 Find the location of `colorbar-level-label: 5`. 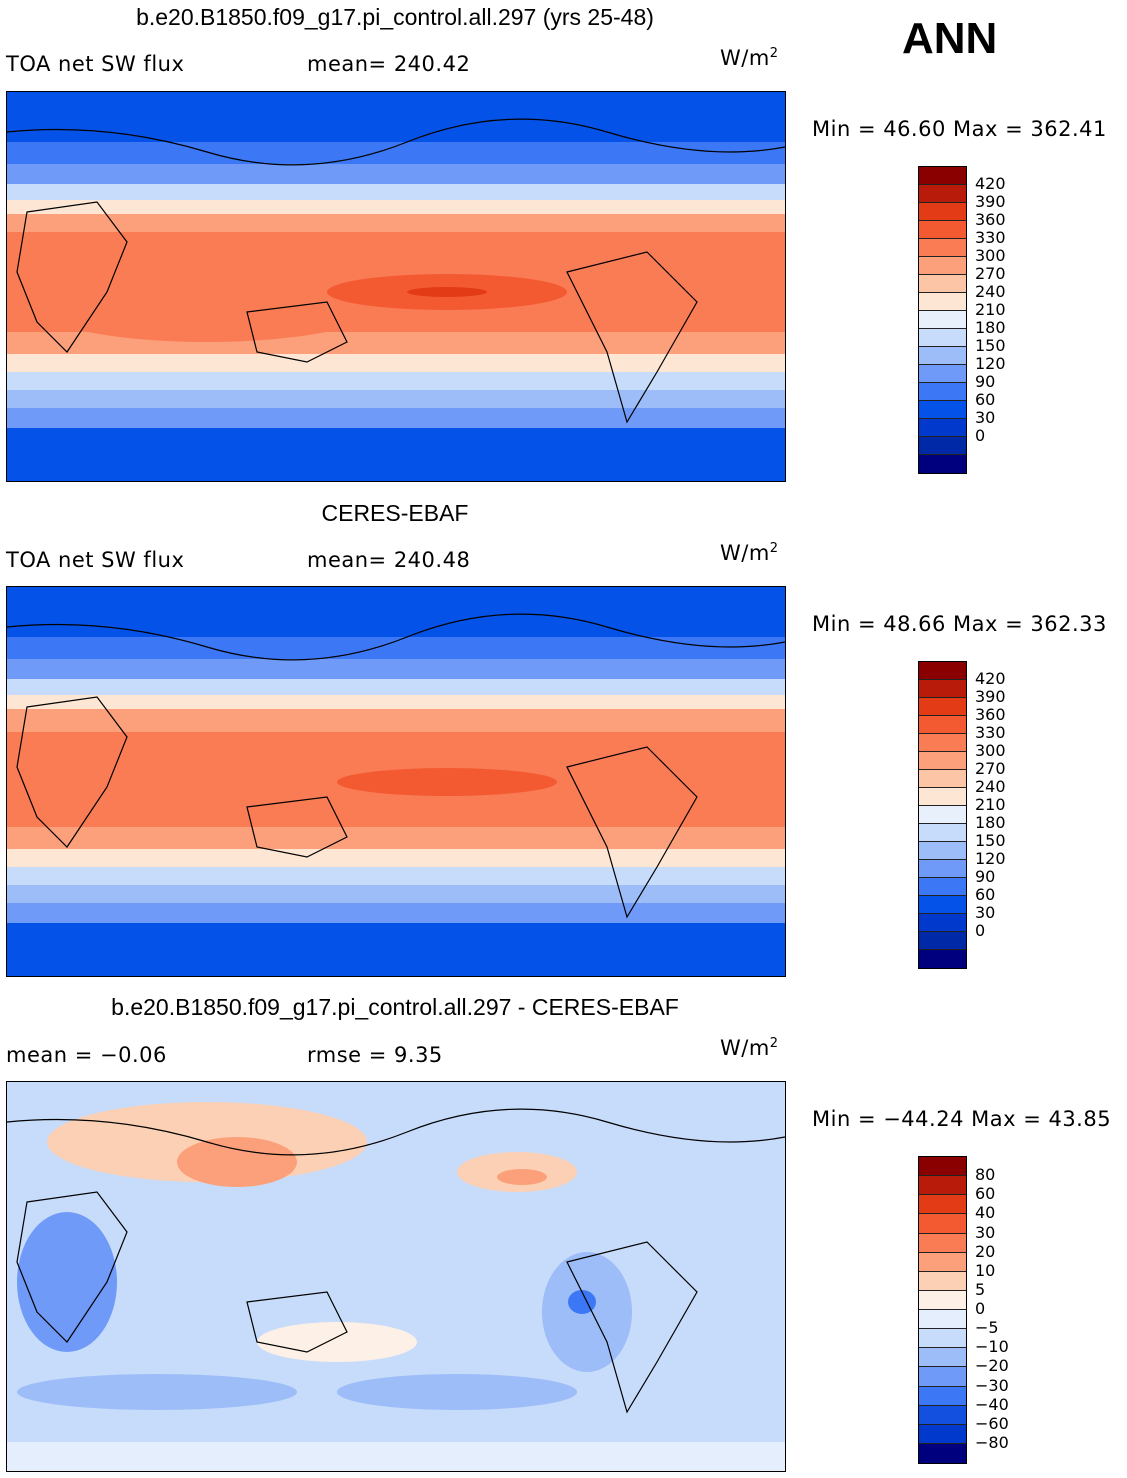

colorbar-level-label: 5 is located at coordinates (980, 1289).